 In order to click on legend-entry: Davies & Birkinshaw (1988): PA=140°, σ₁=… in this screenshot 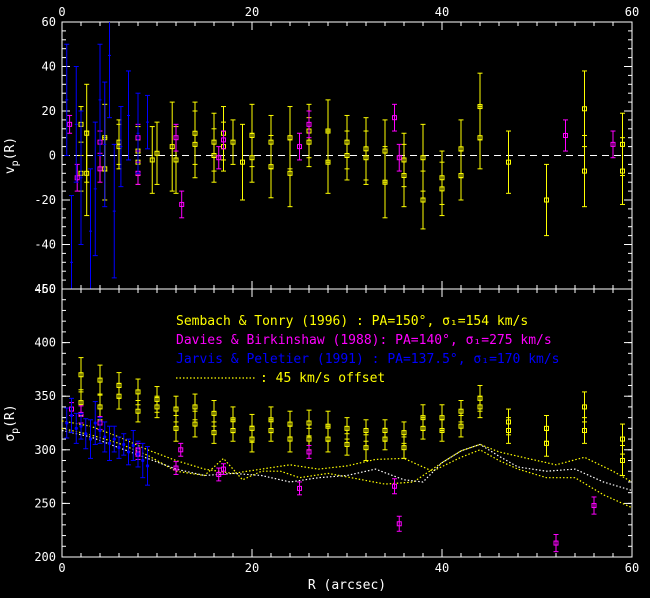, I will do `click(364, 340)`.